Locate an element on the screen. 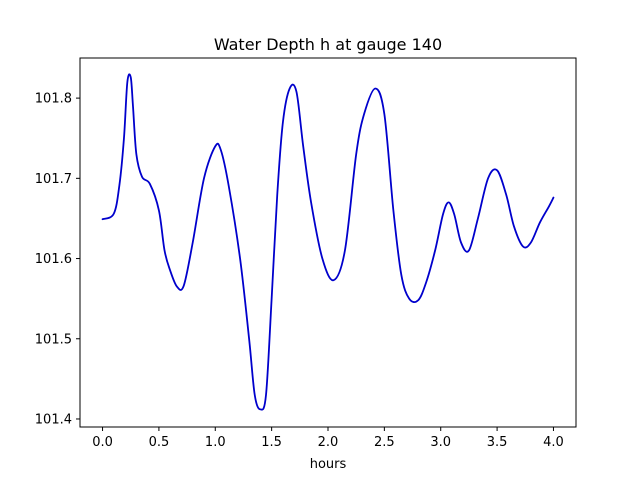 This screenshot has width=640, height=480. y-tick-label: 101.4 is located at coordinates (53, 419).